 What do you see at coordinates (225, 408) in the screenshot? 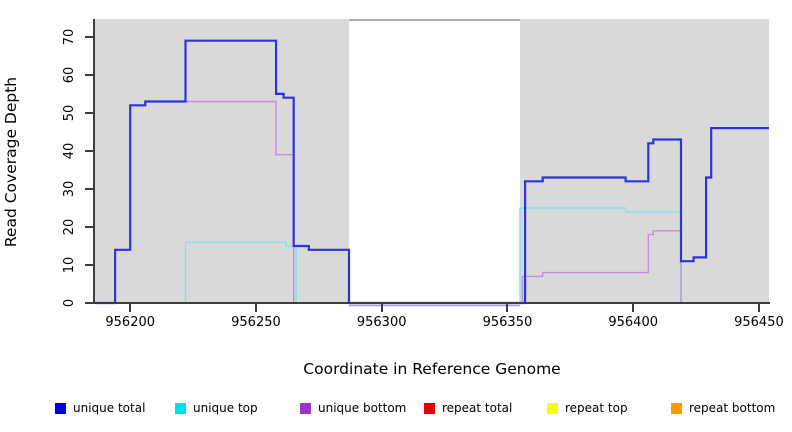
I see `legend-label: unique top` at bounding box center [225, 408].